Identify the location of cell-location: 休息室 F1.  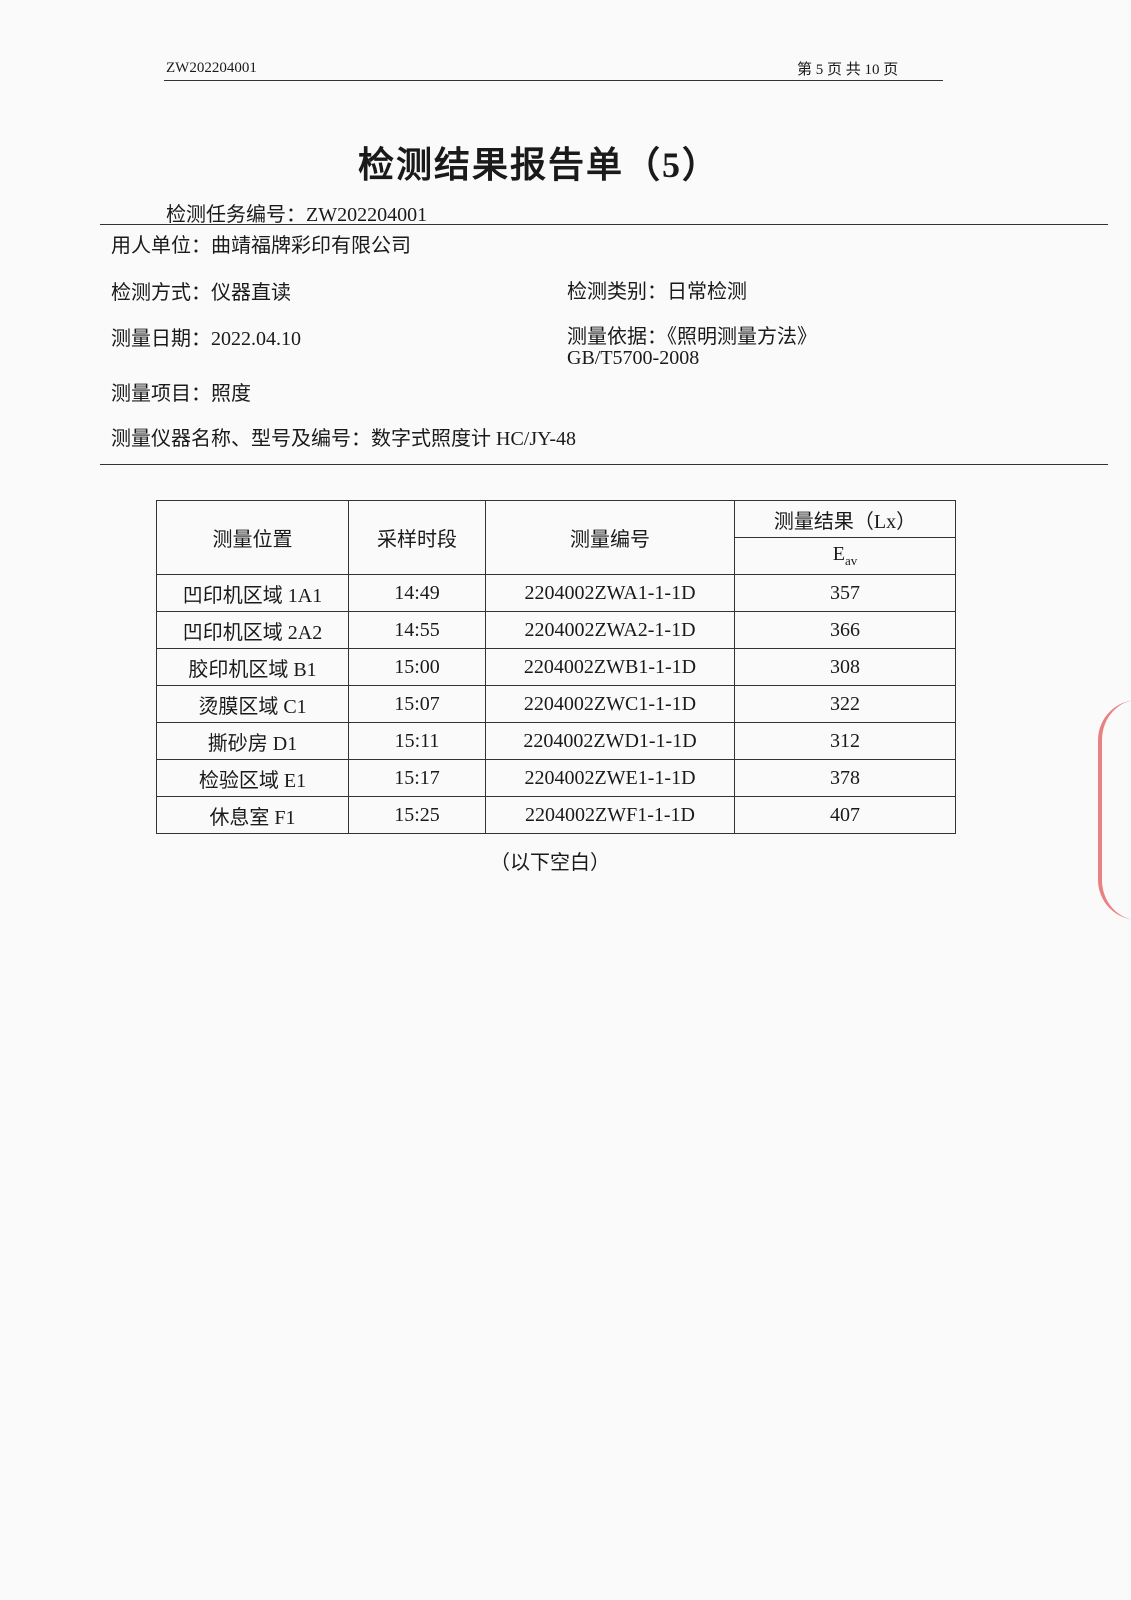
(252, 815).